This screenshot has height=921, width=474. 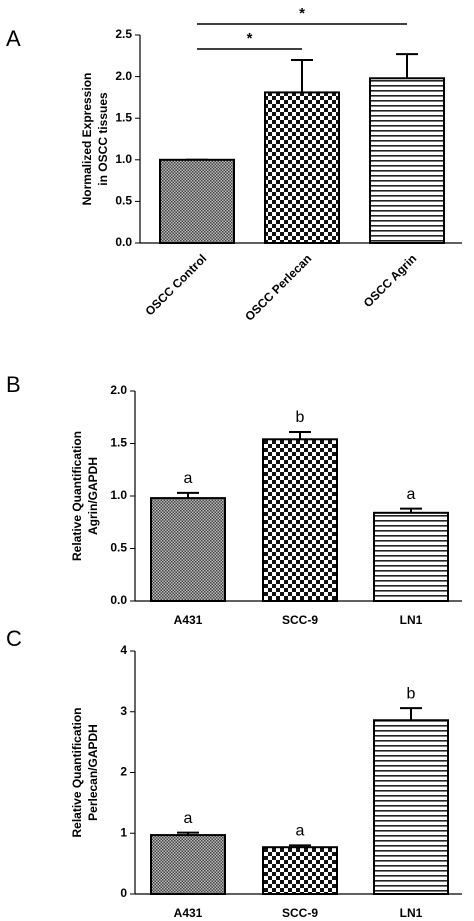 I want to click on y-axis-label: in OSCC tissues, so click(x=103, y=139).